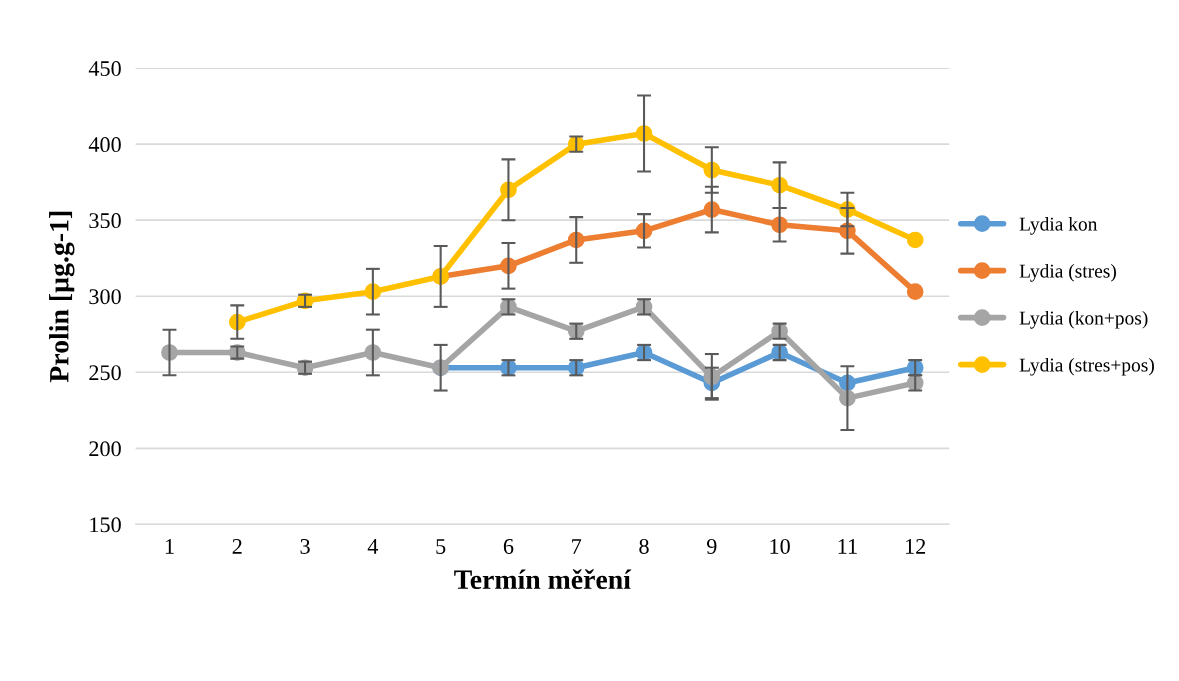  What do you see at coordinates (1083, 319) in the screenshot?
I see `legend-label: Lydia (kon+pos)` at bounding box center [1083, 319].